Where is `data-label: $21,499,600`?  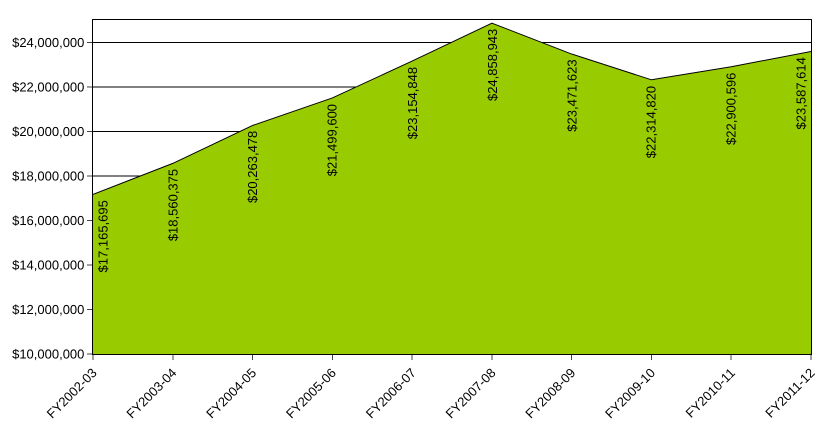 data-label: $21,499,600 is located at coordinates (332, 140).